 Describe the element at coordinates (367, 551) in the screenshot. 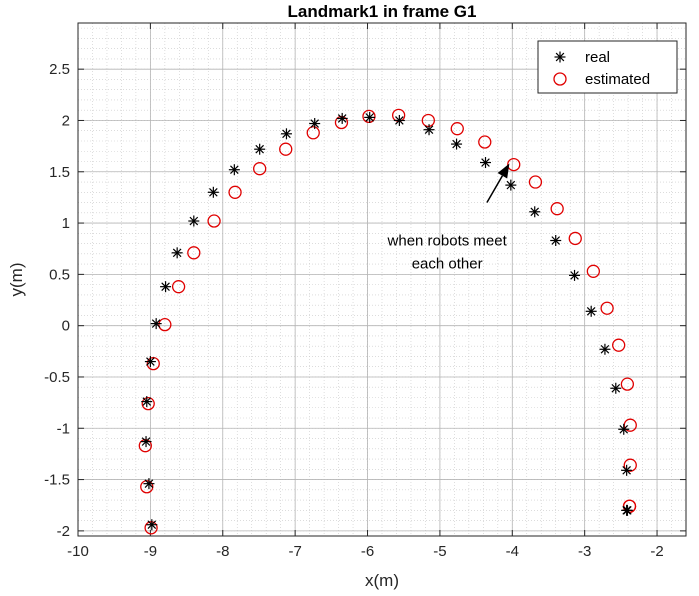

I see `x-tick-label: -6` at that location.